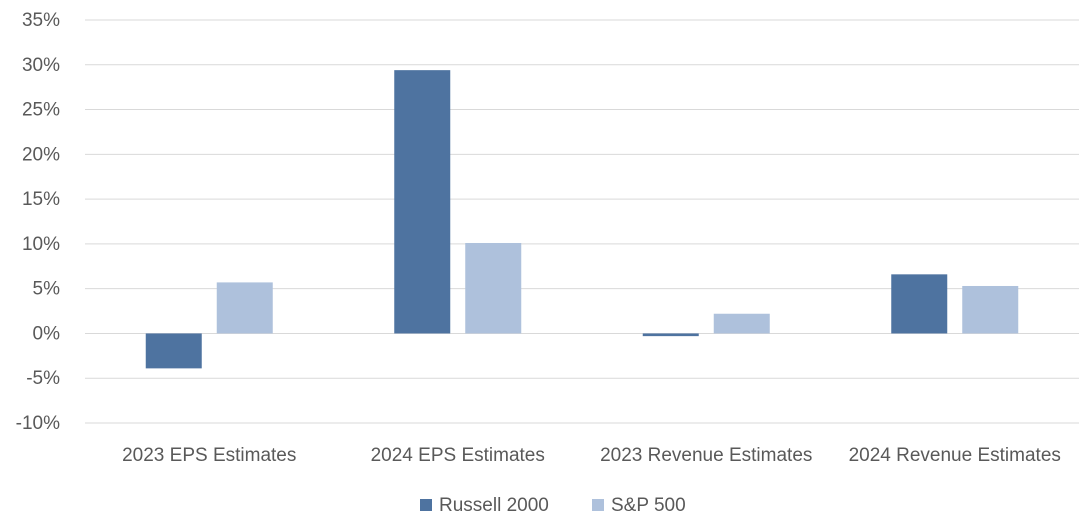 The height and width of the screenshot is (519, 1079). Describe the element at coordinates (41, 20) in the screenshot. I see `y-tick-label: 35%` at that location.